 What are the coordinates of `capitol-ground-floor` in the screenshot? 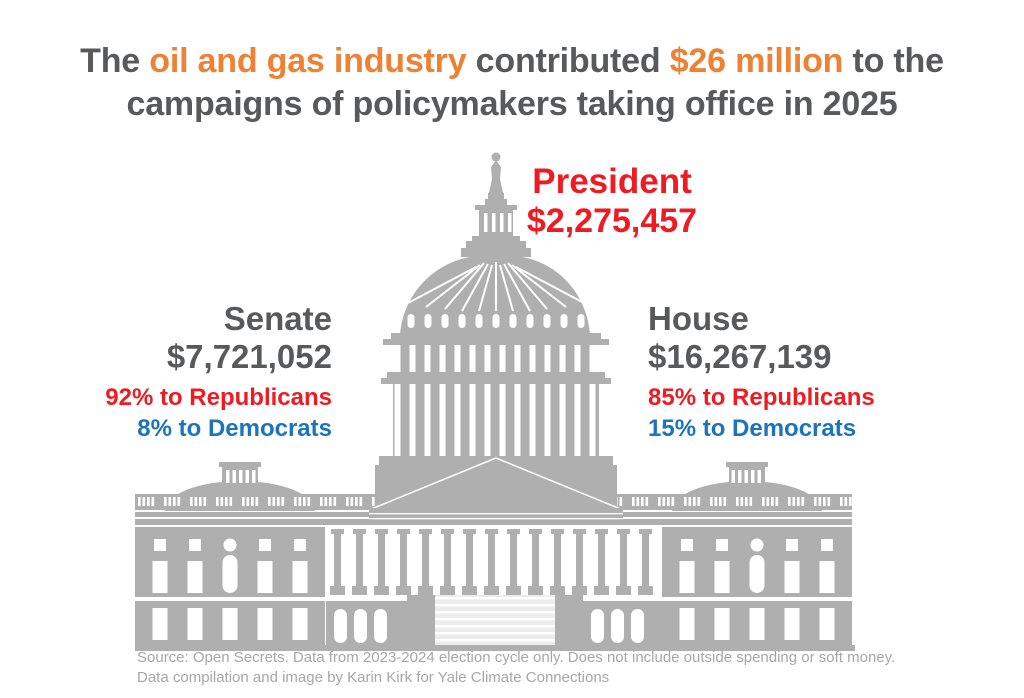 It's located at (495, 623).